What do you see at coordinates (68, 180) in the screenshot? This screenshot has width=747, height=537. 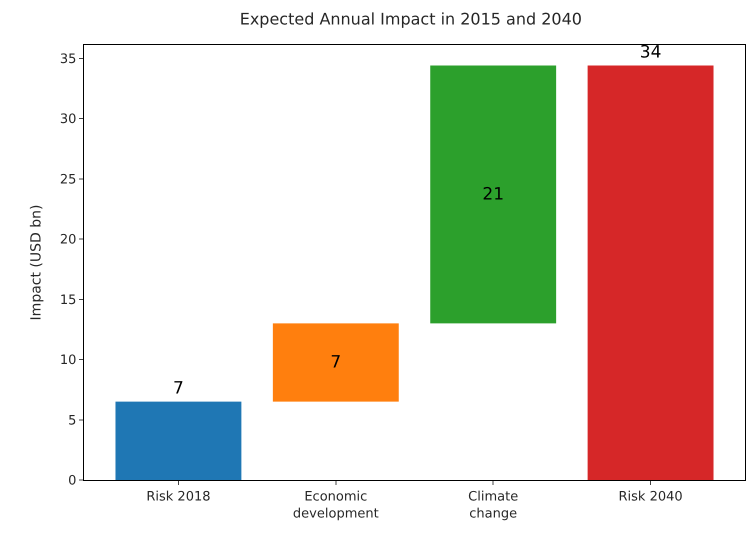 I see `y-tick-label: 25` at bounding box center [68, 180].